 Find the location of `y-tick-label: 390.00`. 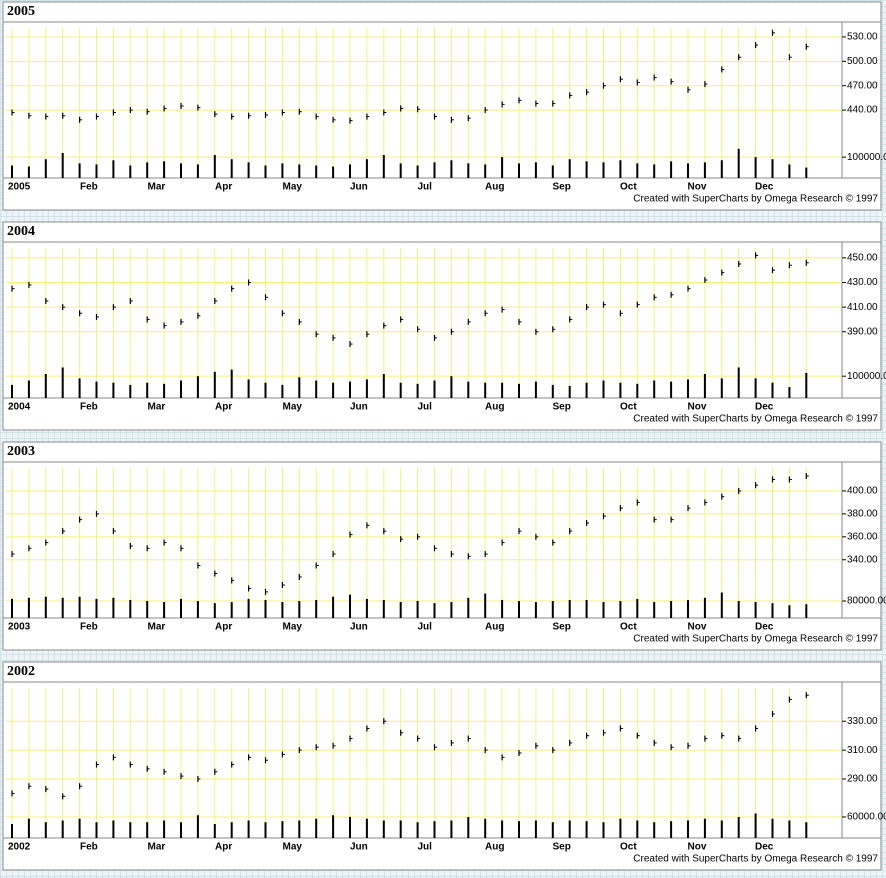

y-tick-label: 390.00 is located at coordinates (862, 331).